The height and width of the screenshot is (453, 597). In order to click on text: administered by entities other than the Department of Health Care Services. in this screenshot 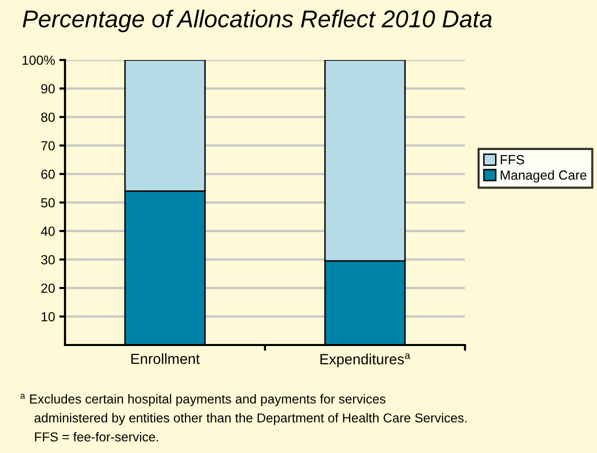, I will do `click(250, 419)`.